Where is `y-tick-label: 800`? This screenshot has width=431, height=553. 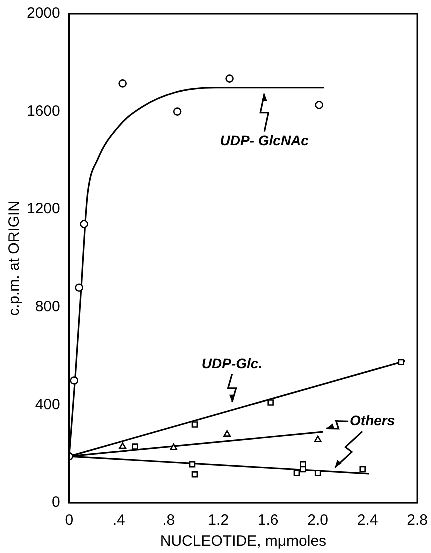
y-tick-label: 800 is located at coordinates (47, 307).